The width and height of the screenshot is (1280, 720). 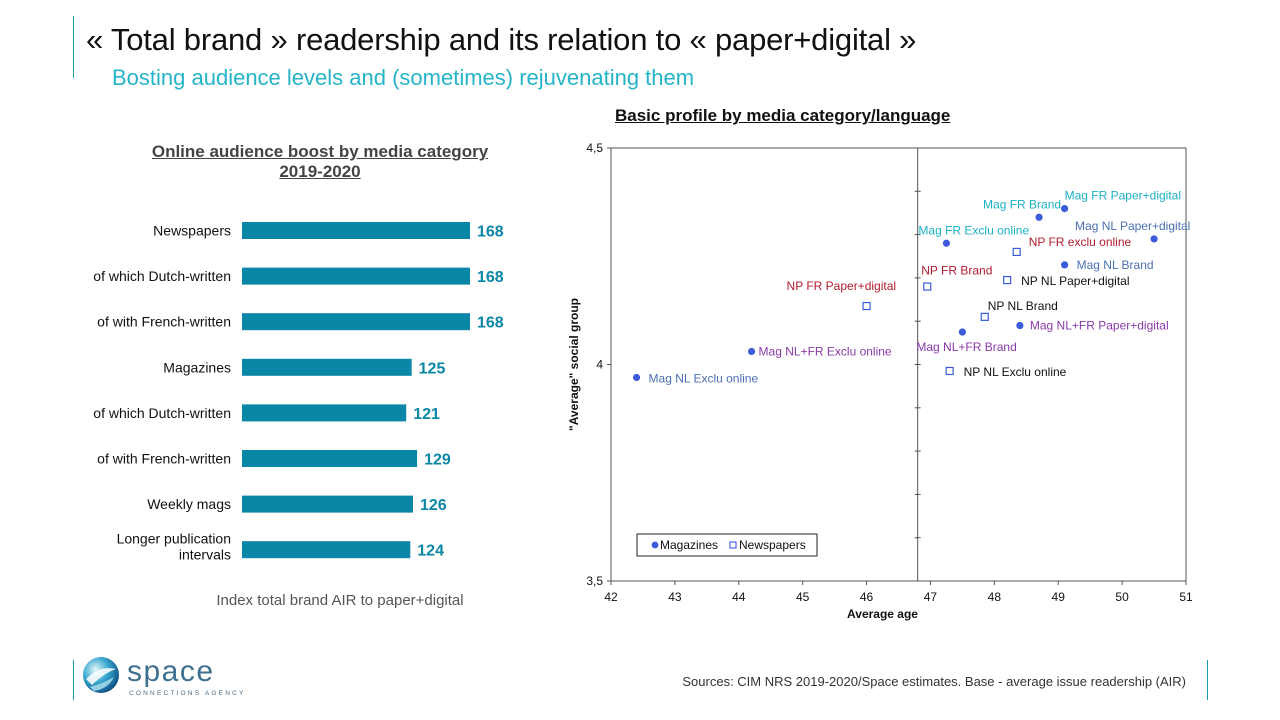 I want to click on legend-label-magazines: Magazines, so click(x=689, y=545).